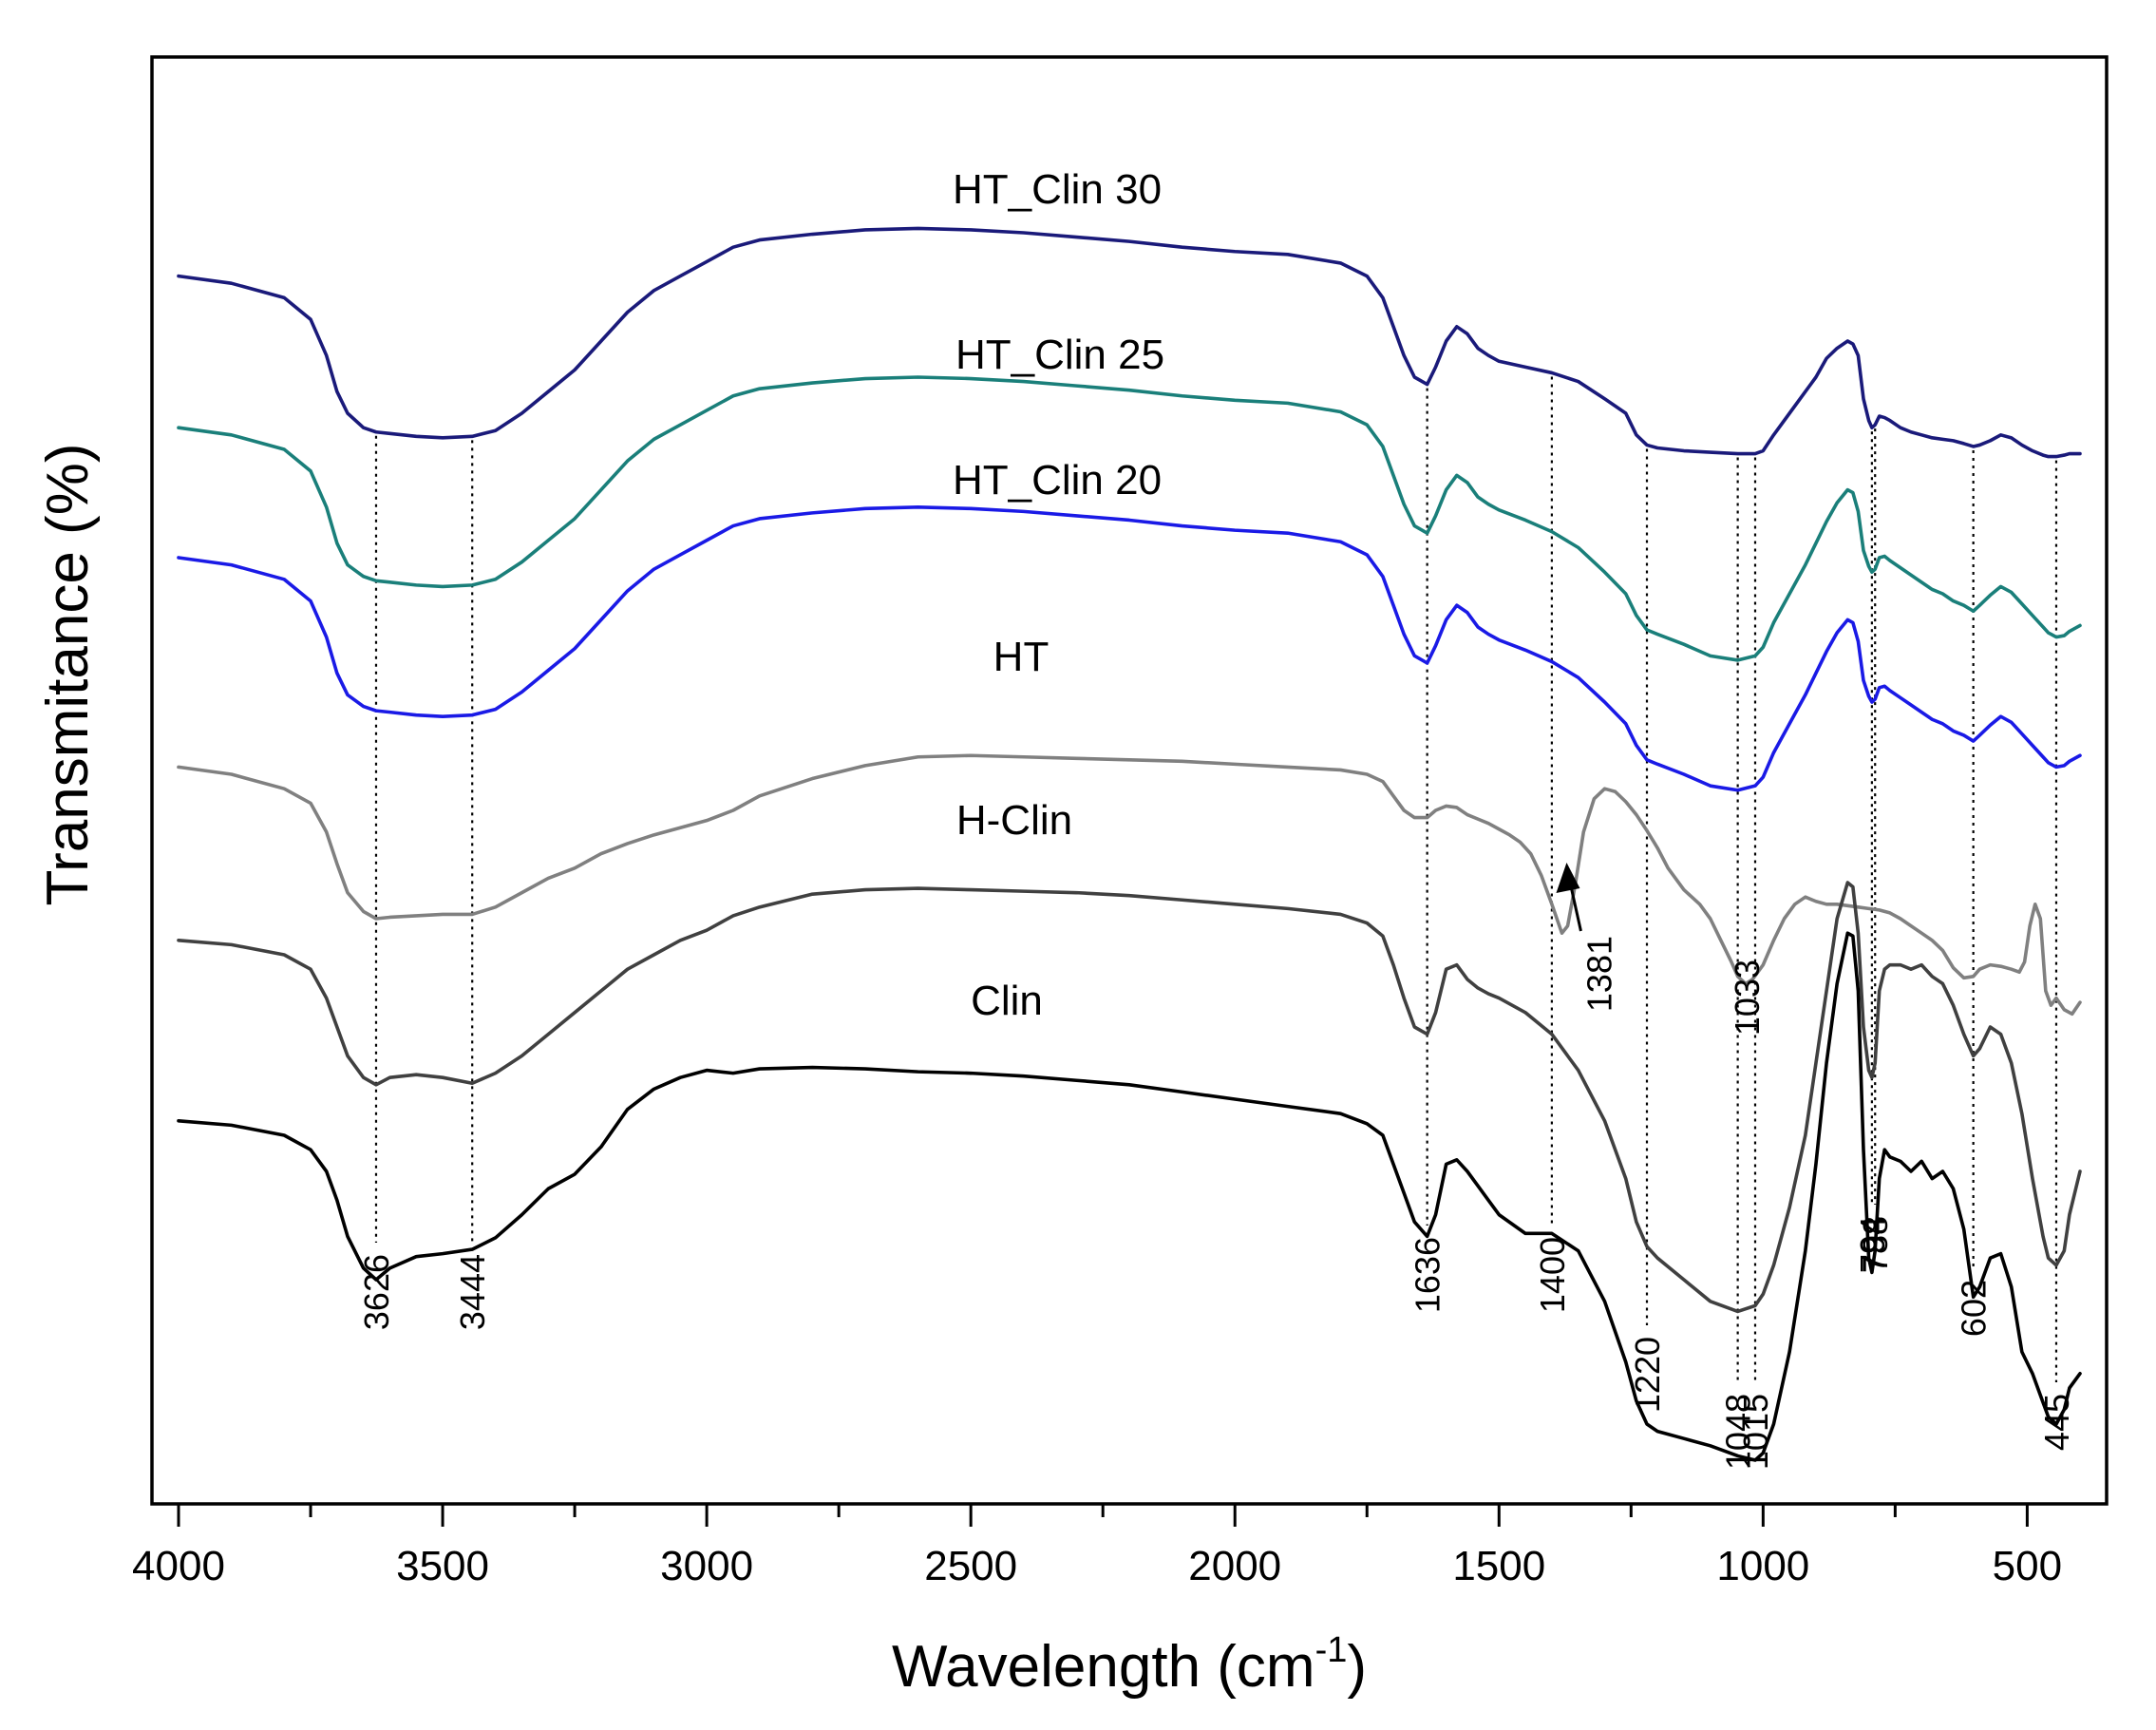 The image size is (2156, 1730). What do you see at coordinates (1756, 1432) in the screenshot?
I see `peak-marker-label: 1015` at bounding box center [1756, 1432].